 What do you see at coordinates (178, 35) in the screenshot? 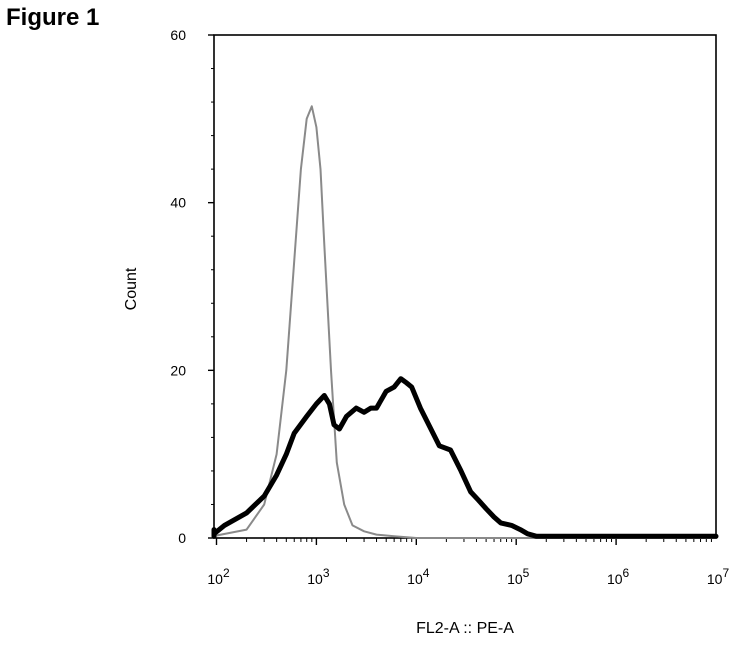
I see `y-tick-label: 60` at bounding box center [178, 35].